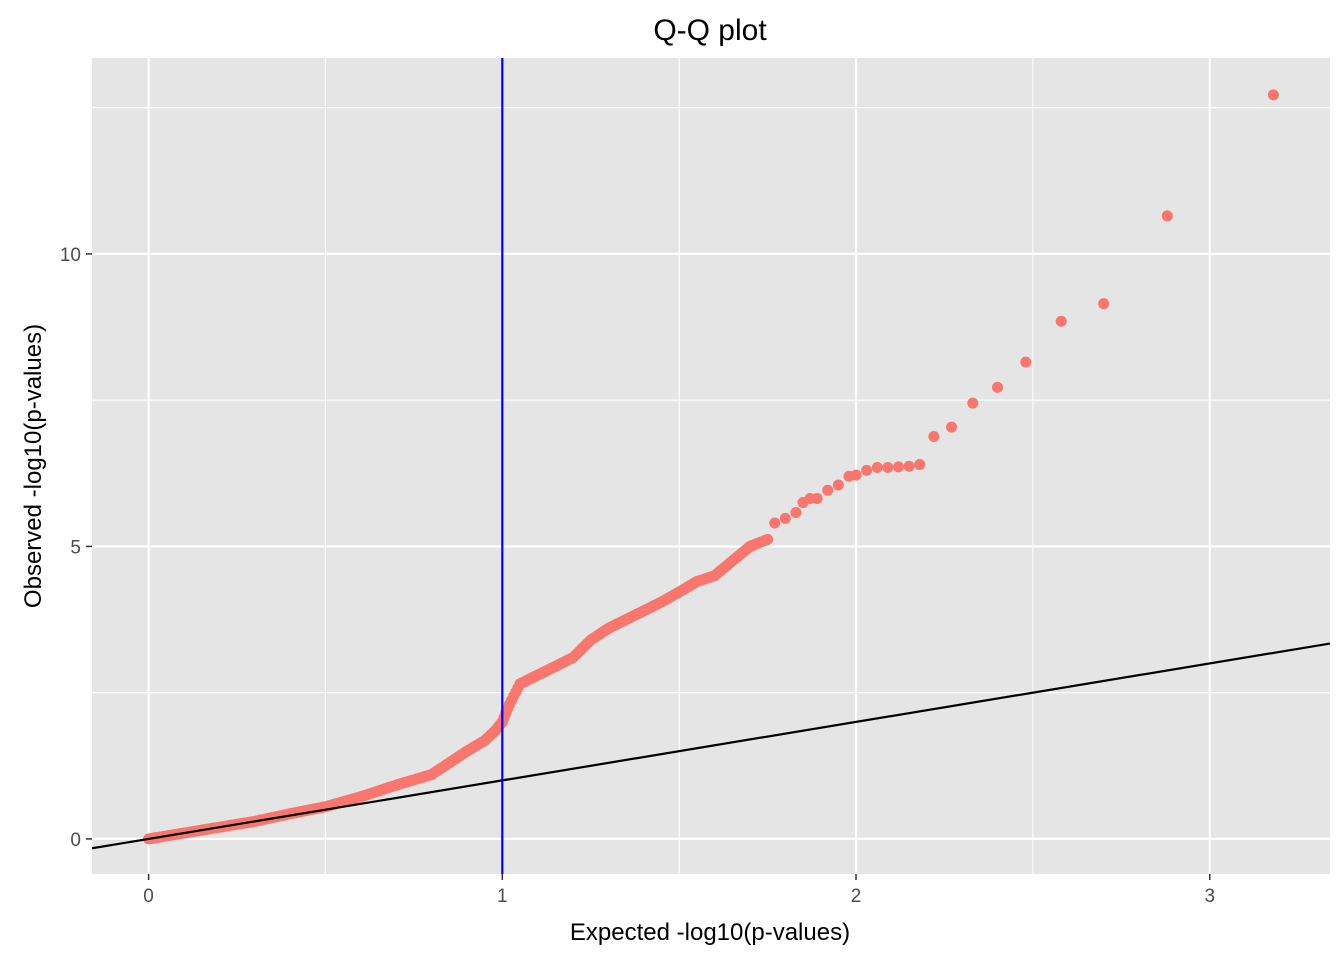 The height and width of the screenshot is (960, 1344). Describe the element at coordinates (75, 547) in the screenshot. I see `y-tick-label: 5` at that location.